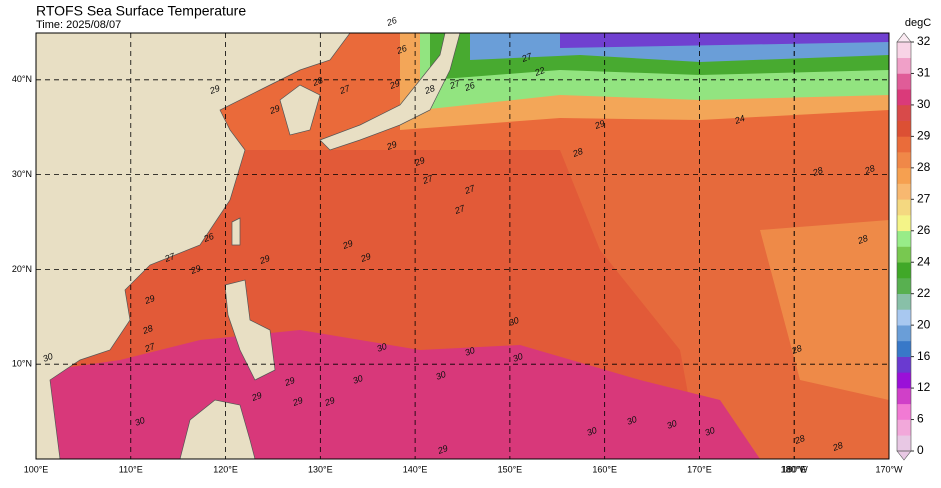 Image resolution: width=941 pixels, height=488 pixels. What do you see at coordinates (22, 364) in the screenshot?
I see `lat-label: 10°N` at bounding box center [22, 364].